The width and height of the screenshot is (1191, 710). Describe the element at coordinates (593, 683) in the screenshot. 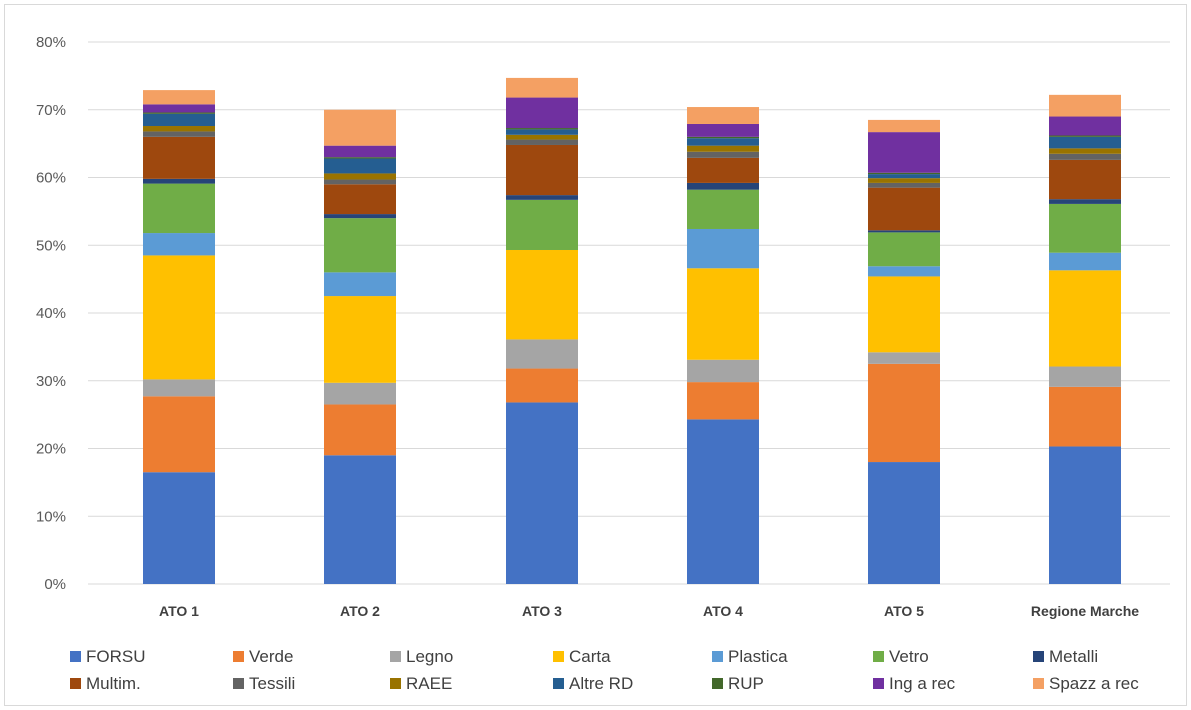

I see `legend-item: Altre RD` at that location.